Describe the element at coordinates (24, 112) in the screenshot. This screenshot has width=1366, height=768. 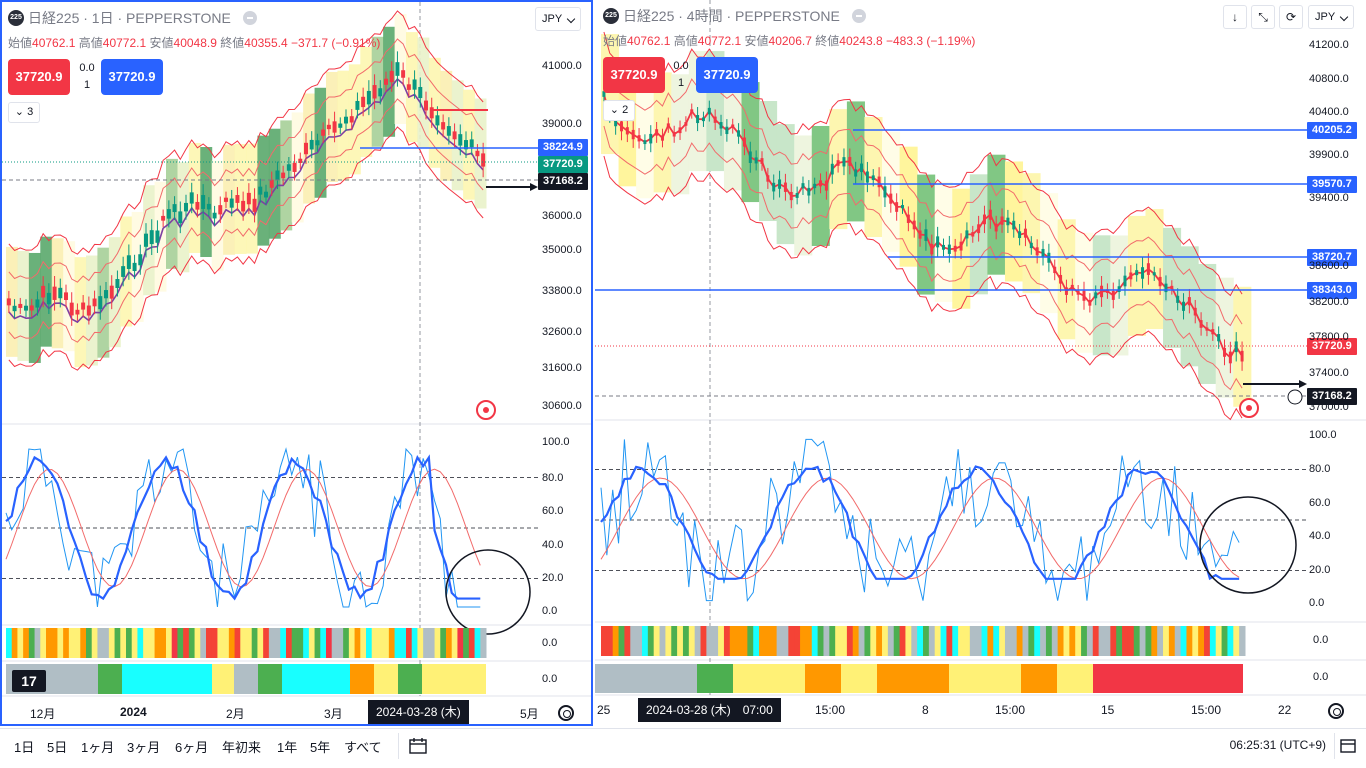
I see `indicators-toggle: ⌄ 3` at that location.